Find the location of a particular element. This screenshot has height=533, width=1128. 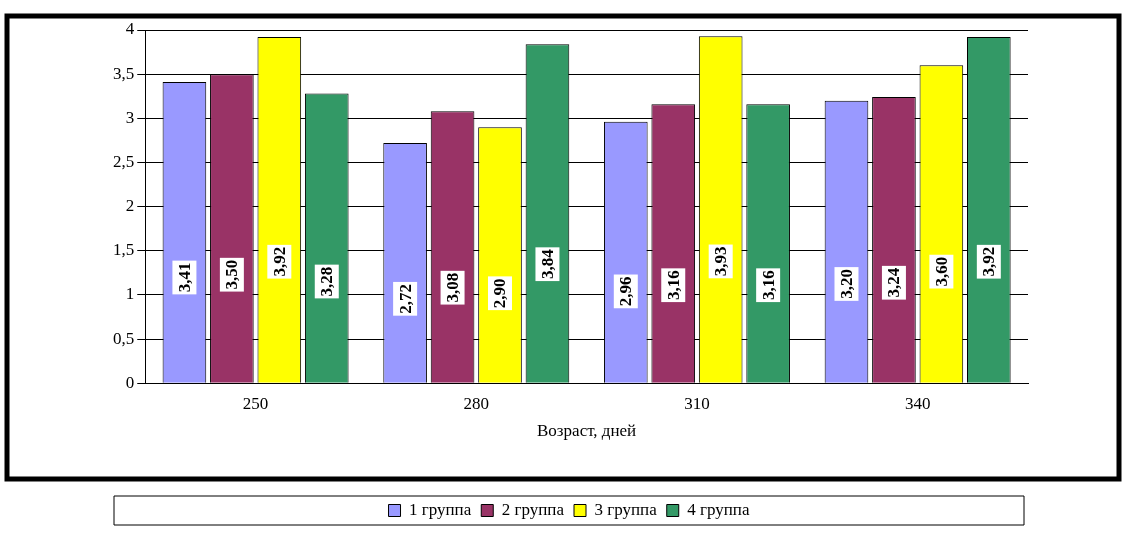

y-tick-label: 3 is located at coordinates (130, 117).